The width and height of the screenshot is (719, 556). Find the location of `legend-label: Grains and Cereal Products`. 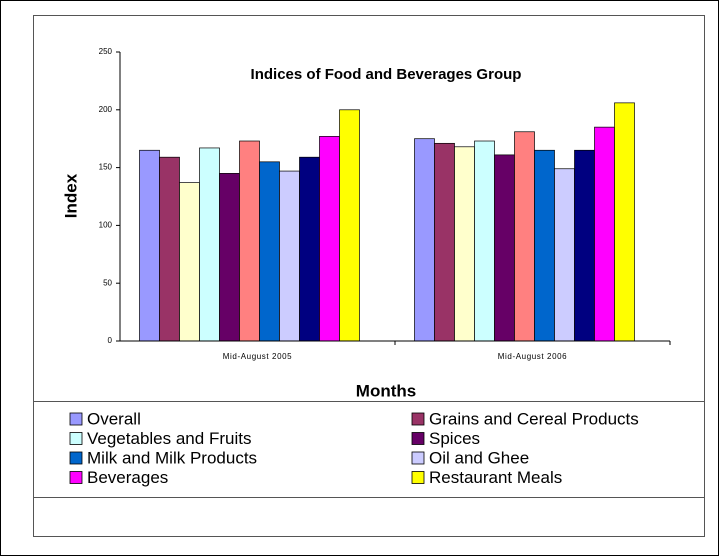

legend-label: Grains and Cereal Products is located at coordinates (534, 418).